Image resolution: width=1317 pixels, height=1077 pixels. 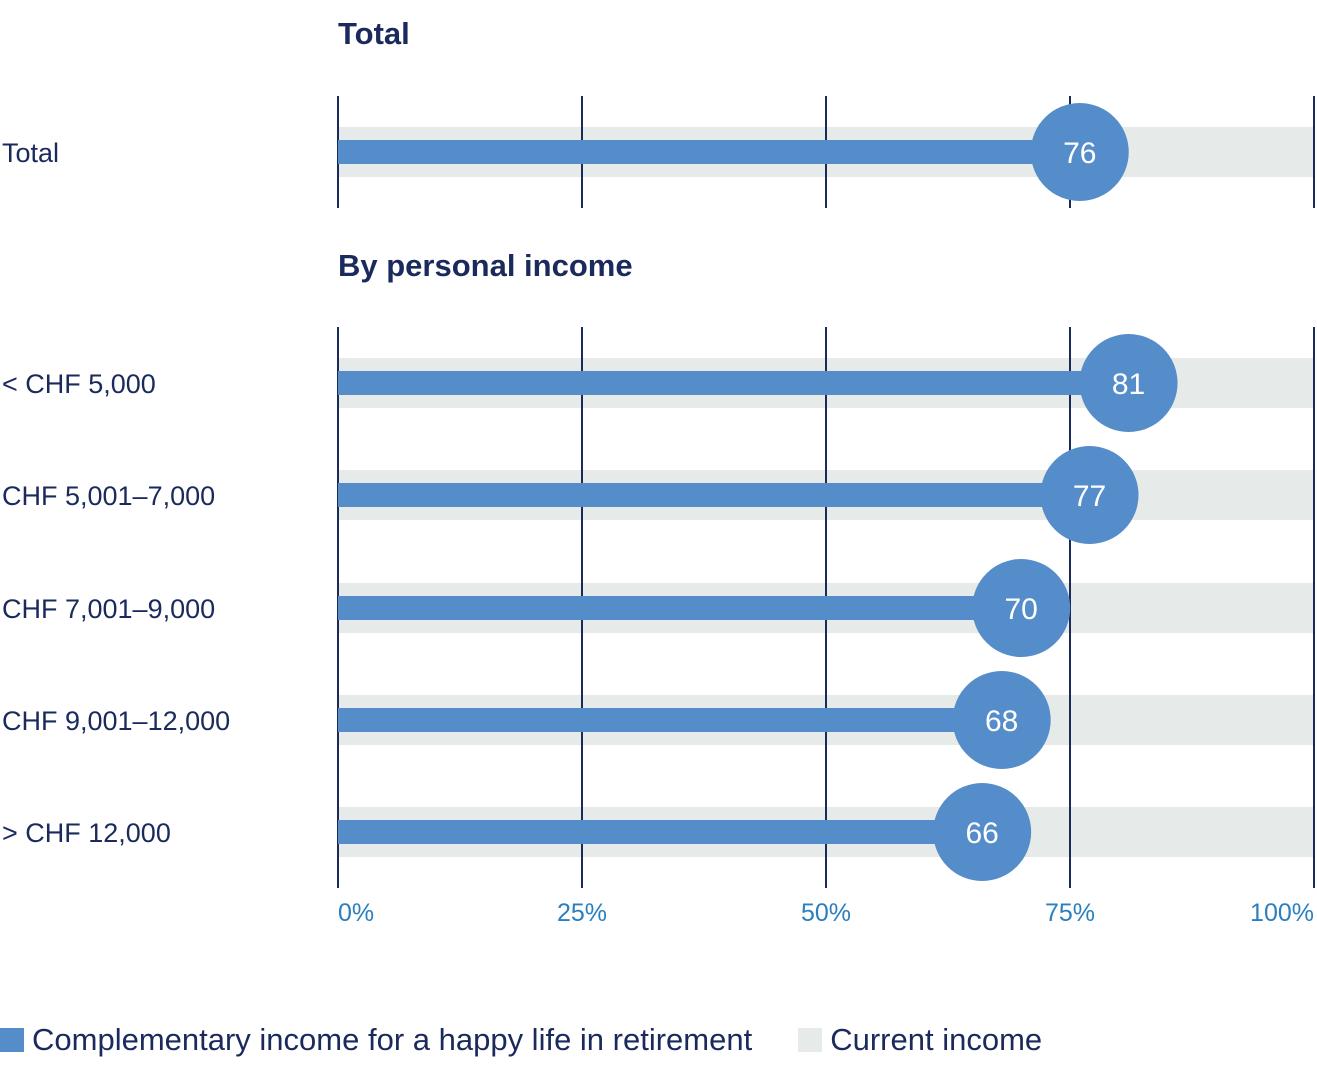 I want to click on section-title: Total, so click(x=374, y=33).